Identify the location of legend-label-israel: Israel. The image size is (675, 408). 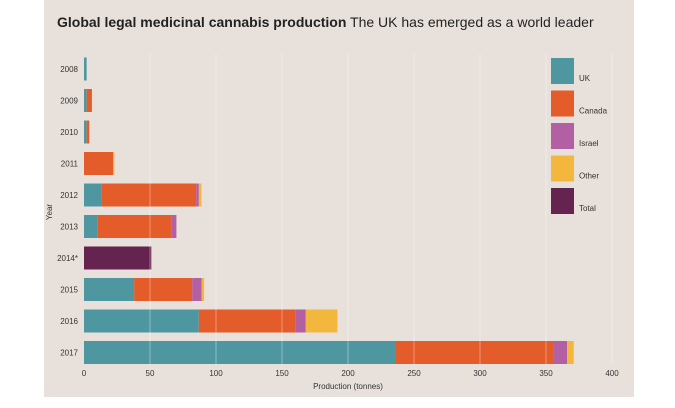
(589, 143).